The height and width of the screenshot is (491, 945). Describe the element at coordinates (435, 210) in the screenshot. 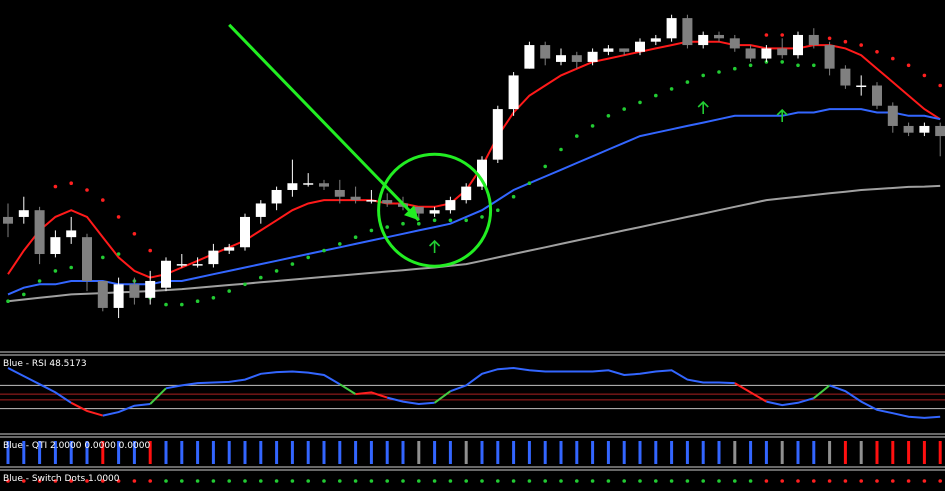

I see `annotation-circle` at that location.